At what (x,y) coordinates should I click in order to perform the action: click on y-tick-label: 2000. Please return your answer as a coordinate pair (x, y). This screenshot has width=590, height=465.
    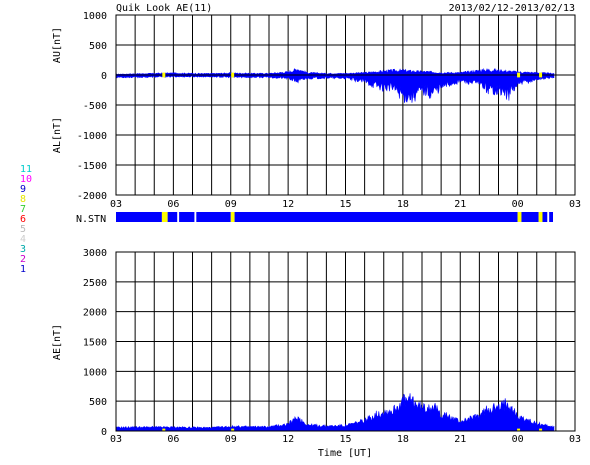
    Looking at the image, I should click on (95, 313).